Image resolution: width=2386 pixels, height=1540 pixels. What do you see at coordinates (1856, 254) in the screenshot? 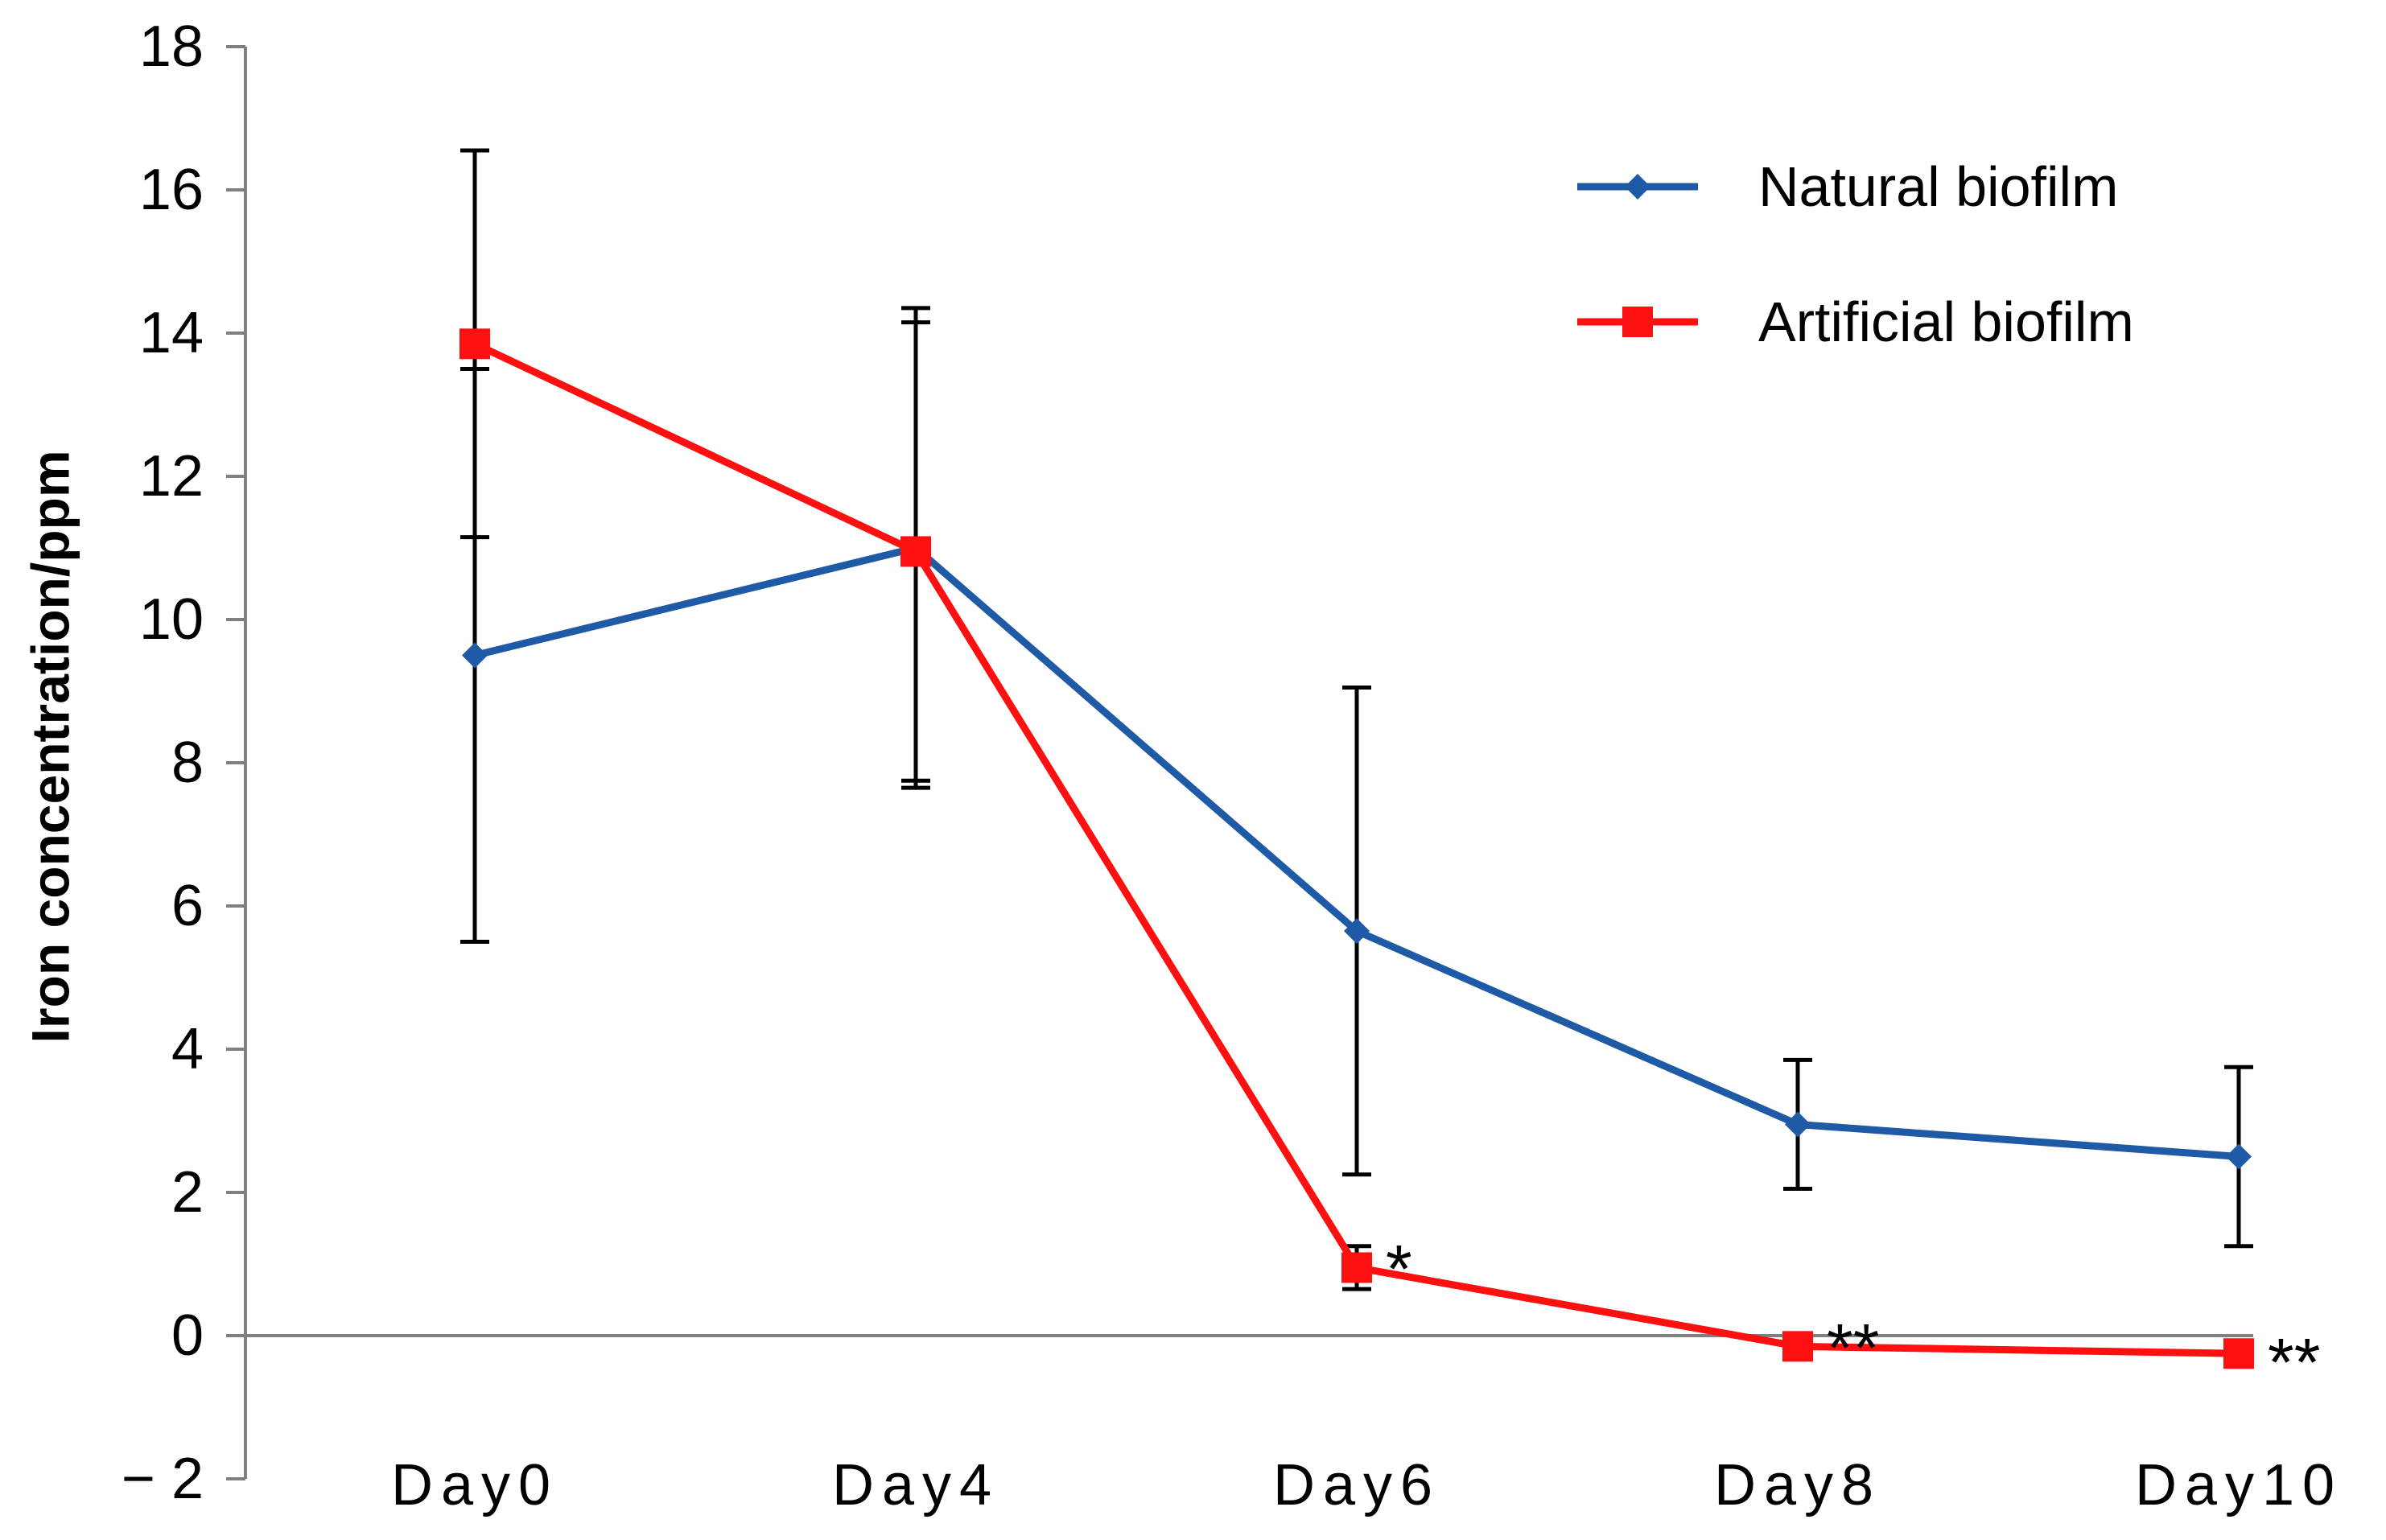
I see `legend: Natural biofilm Artificial biofilm` at bounding box center [1856, 254].